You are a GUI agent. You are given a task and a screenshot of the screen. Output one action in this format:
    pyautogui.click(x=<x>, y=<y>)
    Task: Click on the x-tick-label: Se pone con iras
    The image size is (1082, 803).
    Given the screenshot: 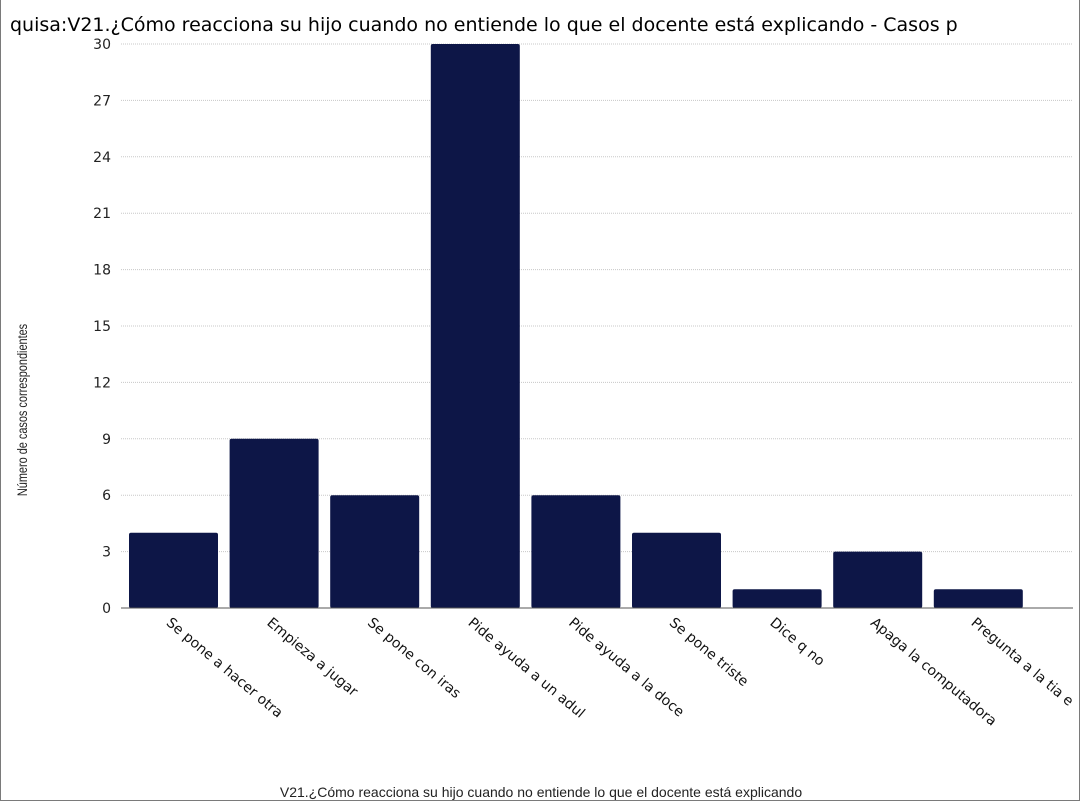 What is the action you would take?
    pyautogui.click(x=413, y=658)
    